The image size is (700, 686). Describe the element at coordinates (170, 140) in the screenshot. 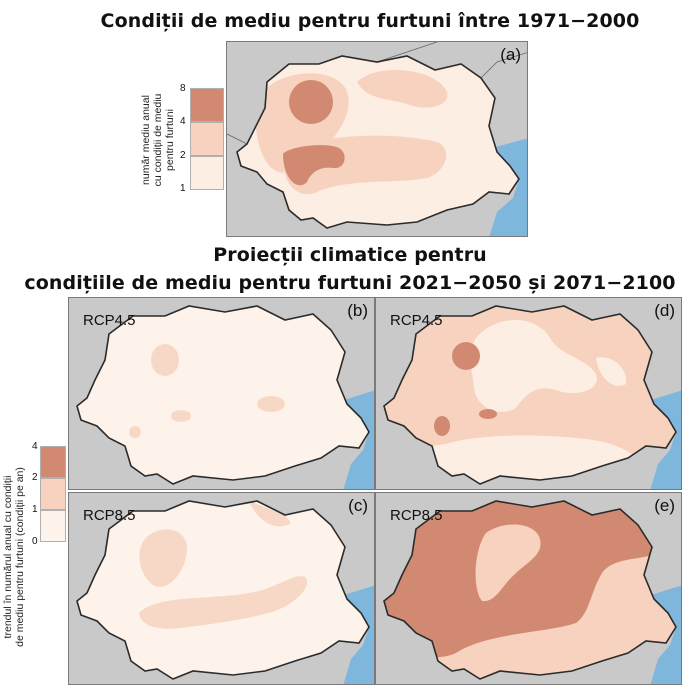

I see `legend-historical-label-line: pentru furtuni` at that location.